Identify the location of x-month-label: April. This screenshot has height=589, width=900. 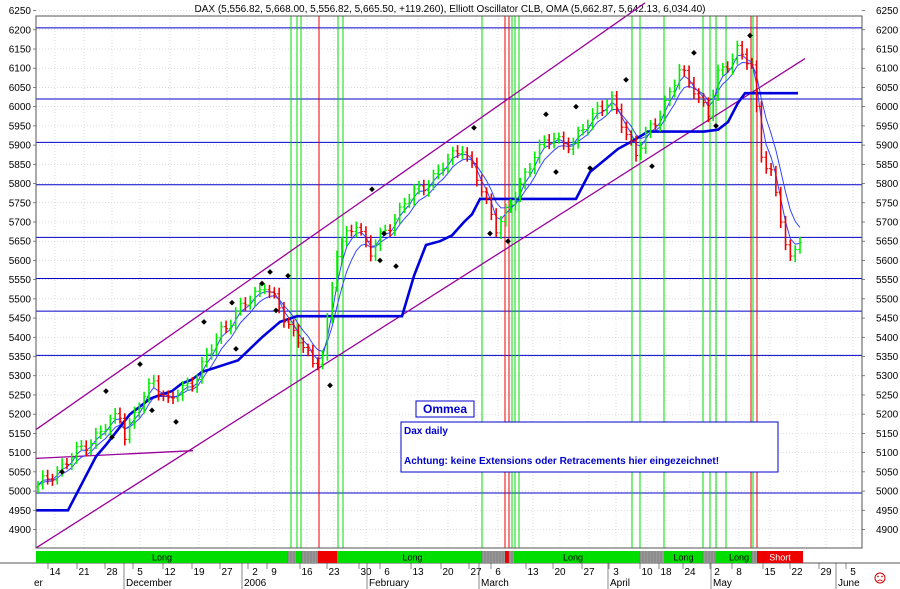
(620, 583).